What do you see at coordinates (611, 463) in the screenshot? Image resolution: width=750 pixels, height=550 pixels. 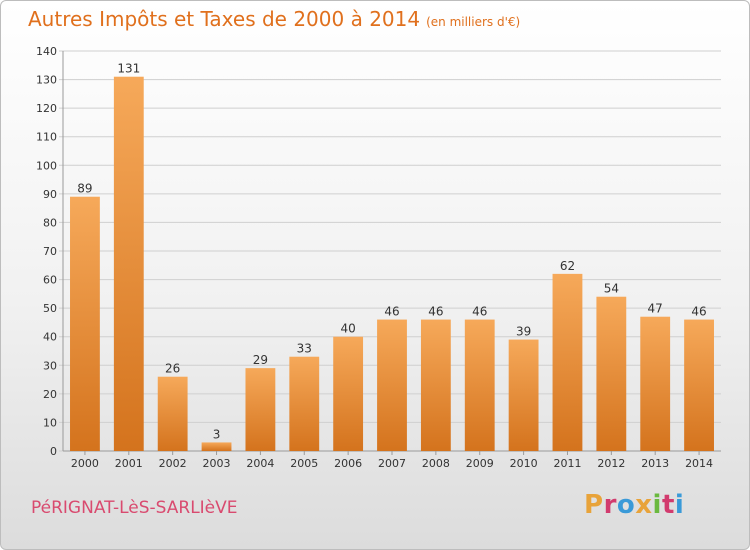 I see `x-tick-label: 2012` at bounding box center [611, 463].